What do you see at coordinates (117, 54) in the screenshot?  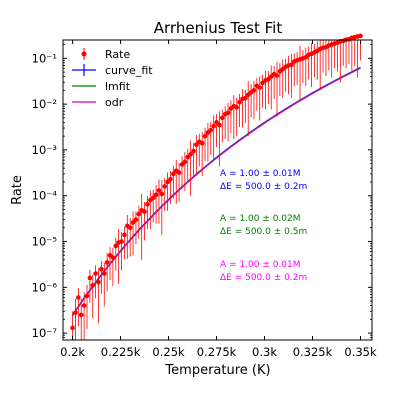 I see `legend-label-rate: Rate` at bounding box center [117, 54].